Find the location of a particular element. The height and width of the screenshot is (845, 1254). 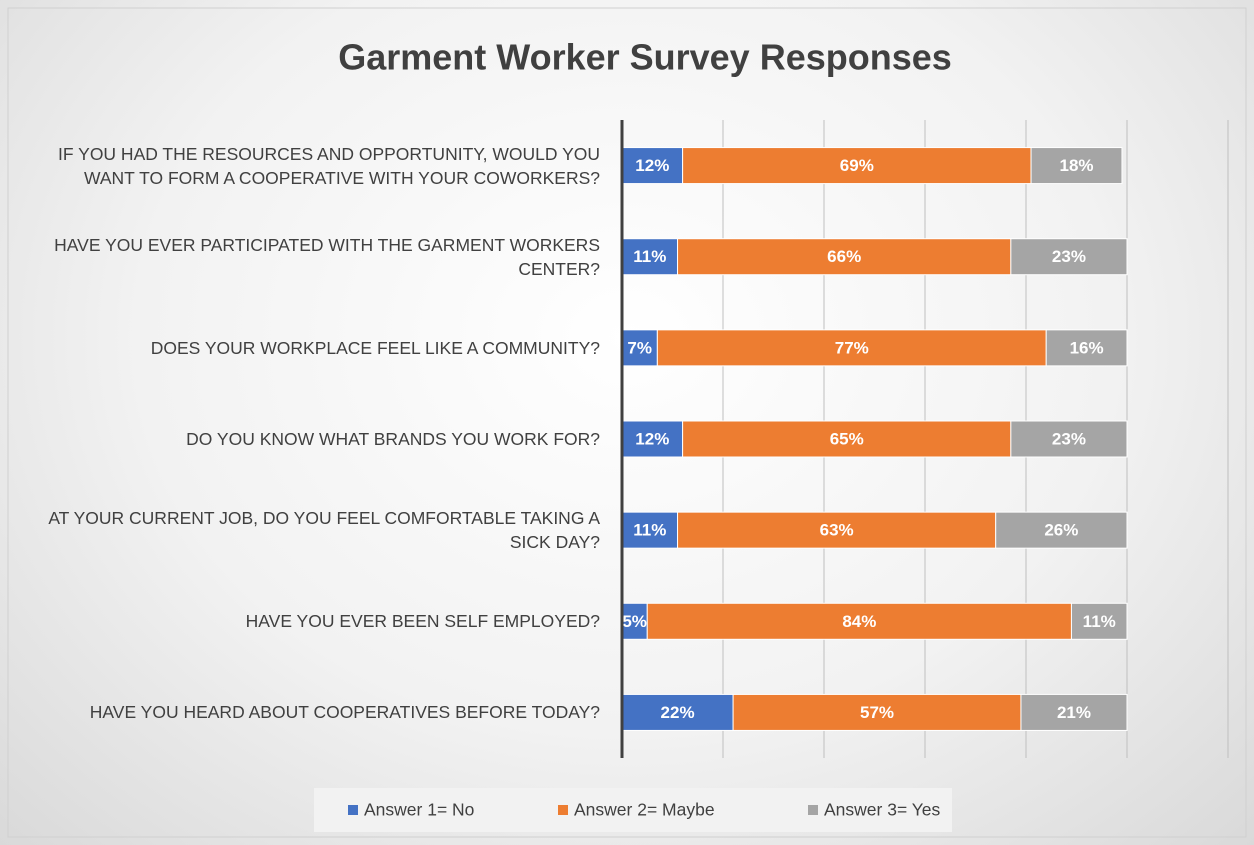

data-label: 18% is located at coordinates (1076, 165).